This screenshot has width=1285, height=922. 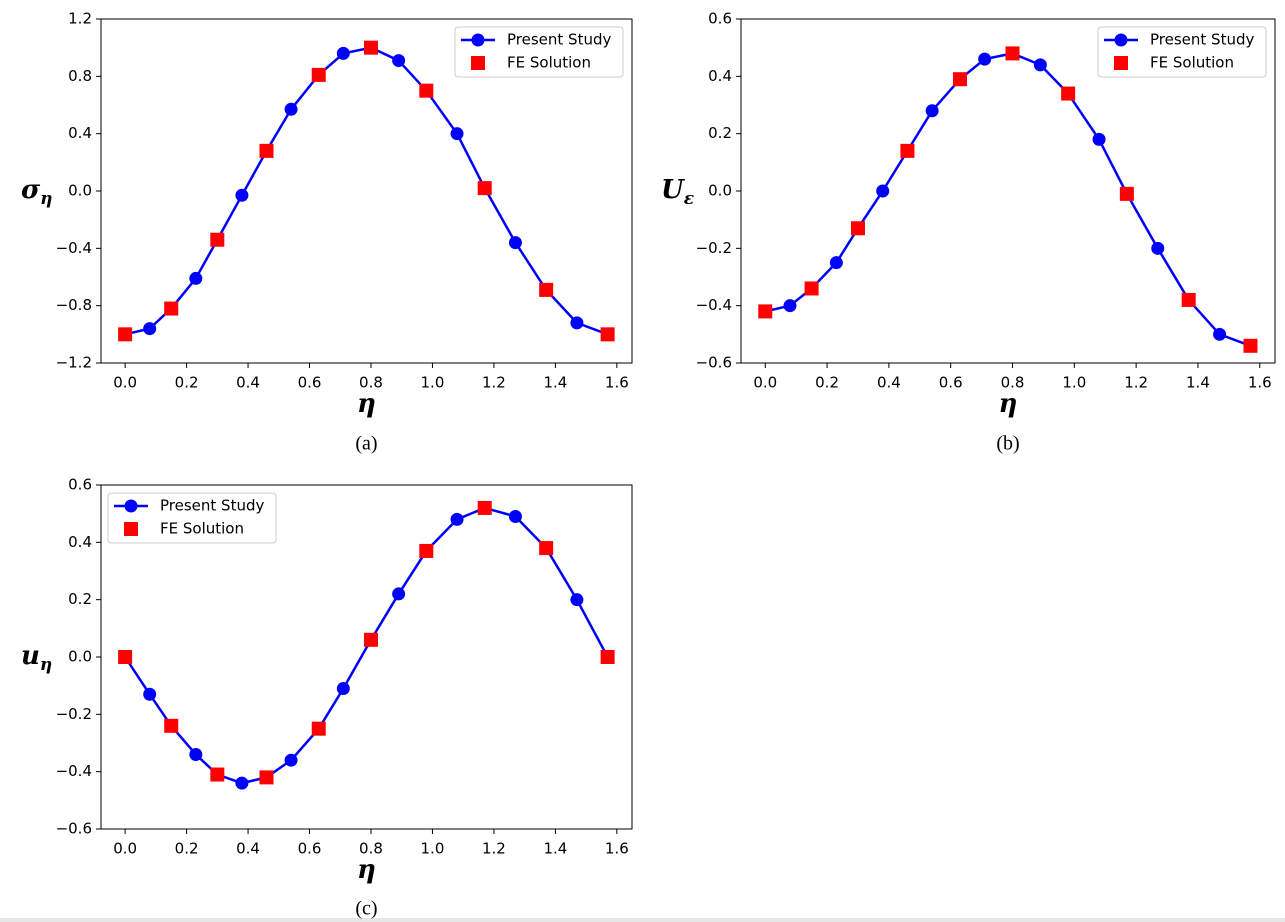 I want to click on bottom-strip, so click(x=642, y=920).